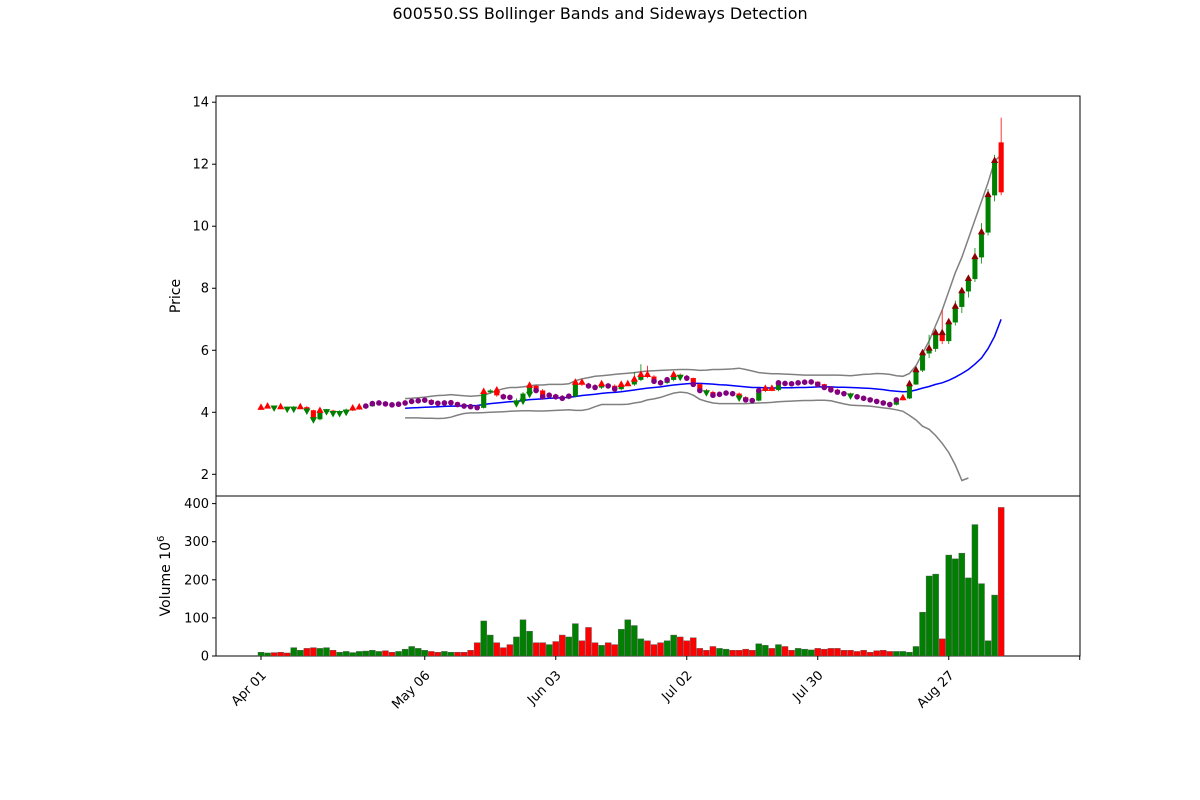 Image resolution: width=1200 pixels, height=800 pixels. What do you see at coordinates (703, 364) in the screenshot?
I see `middle-band-line` at bounding box center [703, 364].